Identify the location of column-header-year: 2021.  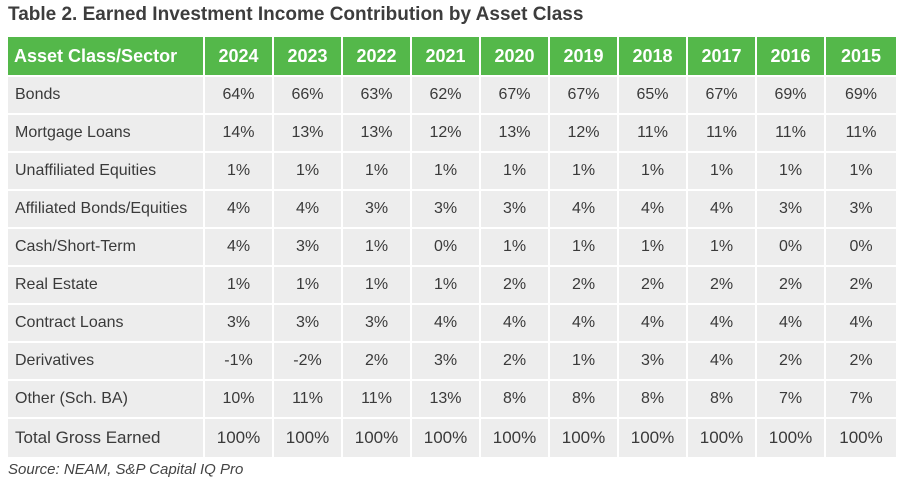
(445, 56).